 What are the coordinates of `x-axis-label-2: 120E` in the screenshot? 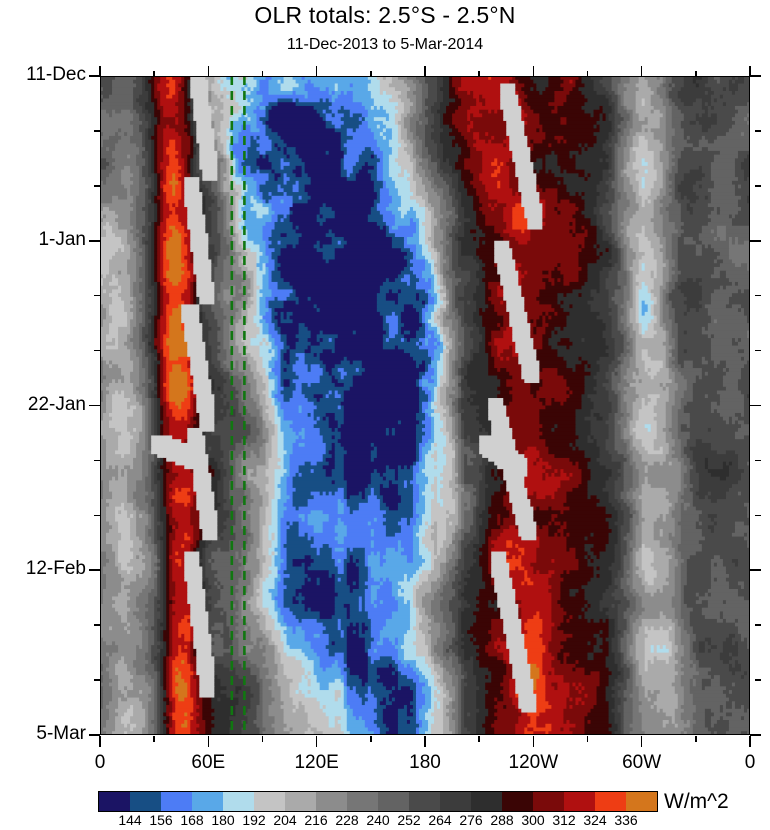 It's located at (316, 762).